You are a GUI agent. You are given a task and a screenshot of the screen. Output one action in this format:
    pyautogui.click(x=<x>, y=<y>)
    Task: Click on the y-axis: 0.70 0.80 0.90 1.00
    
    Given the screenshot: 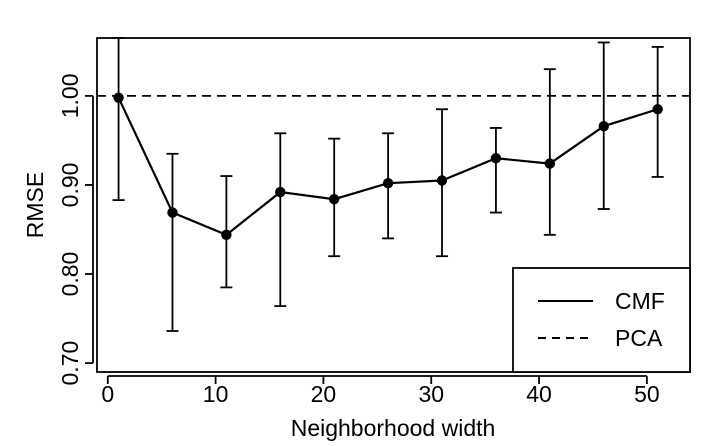 What is the action you would take?
    pyautogui.click(x=75, y=230)
    